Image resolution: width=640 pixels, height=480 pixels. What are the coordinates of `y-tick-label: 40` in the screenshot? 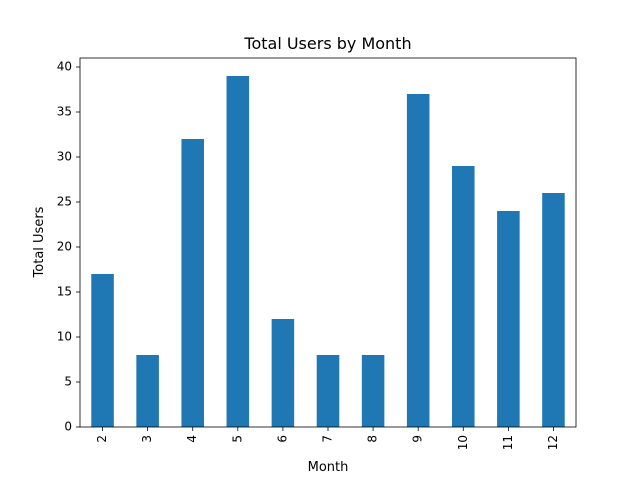 It's located at (64, 67).